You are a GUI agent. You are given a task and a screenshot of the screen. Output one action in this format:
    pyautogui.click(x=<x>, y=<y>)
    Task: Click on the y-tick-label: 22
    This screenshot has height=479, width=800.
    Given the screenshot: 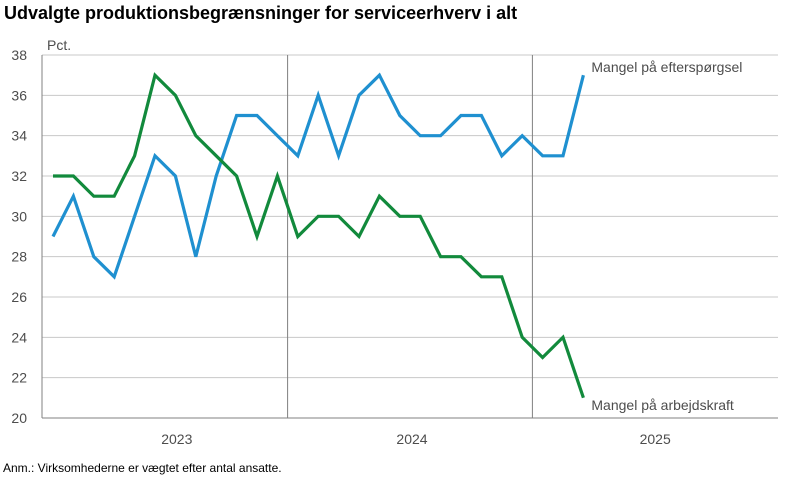 What is the action you would take?
    pyautogui.click(x=19, y=378)
    